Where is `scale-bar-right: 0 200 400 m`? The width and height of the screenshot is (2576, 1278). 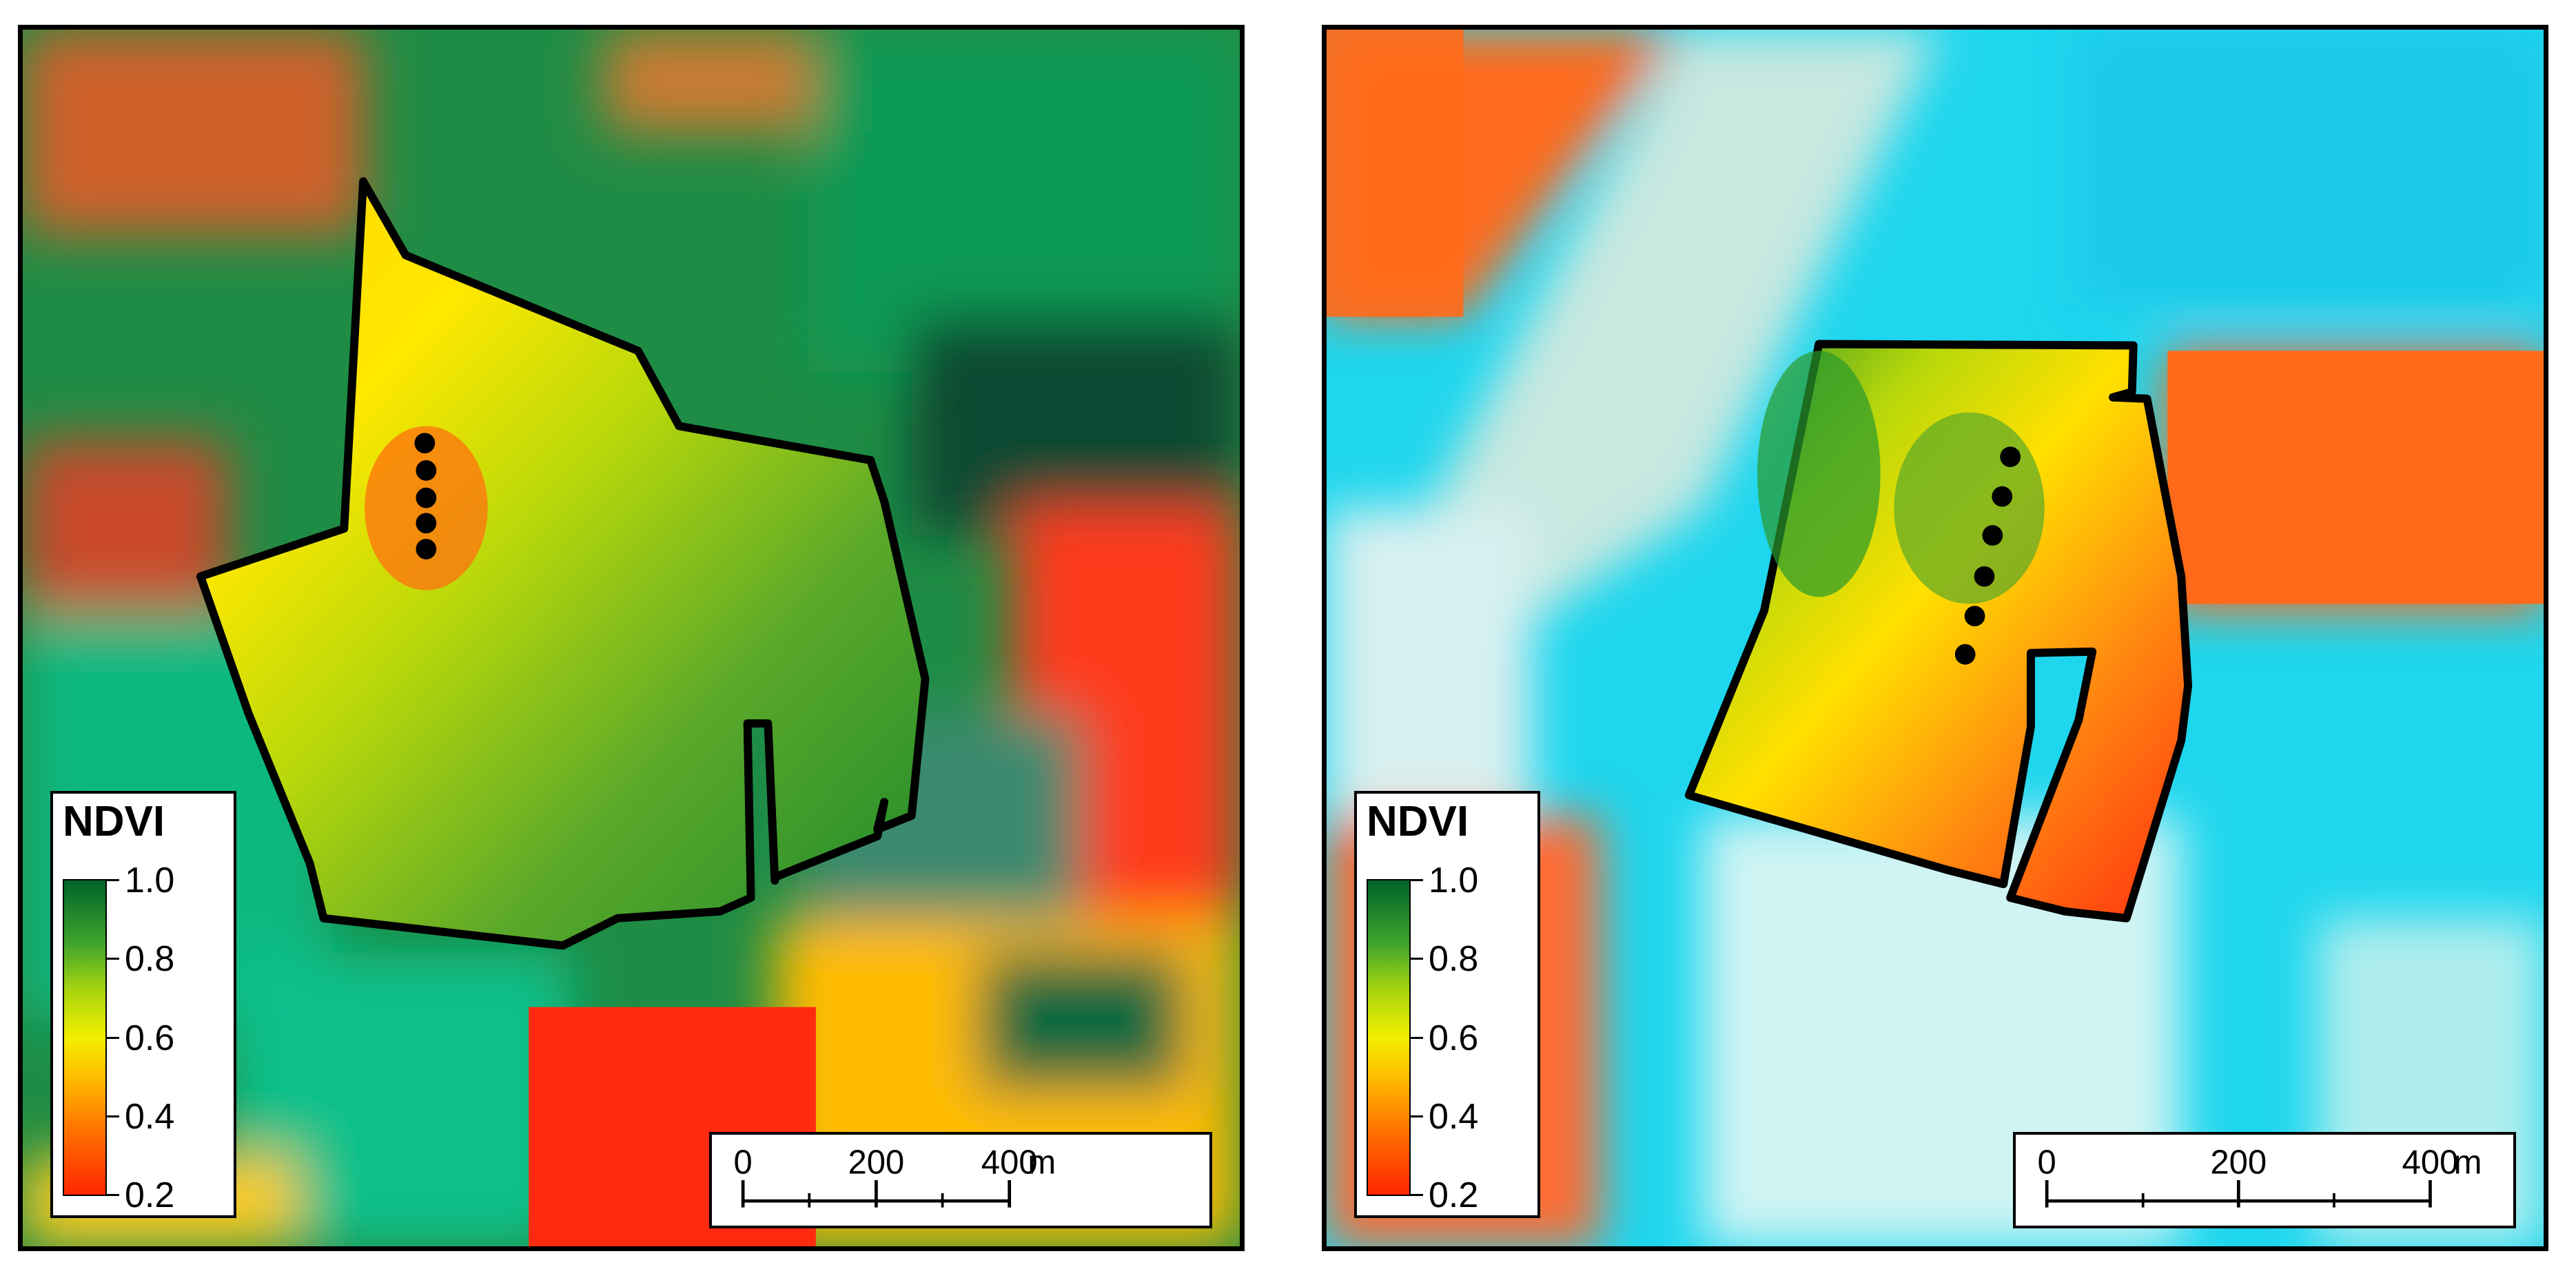
scale-bar-right: 0 200 400 m is located at coordinates (2264, 1180).